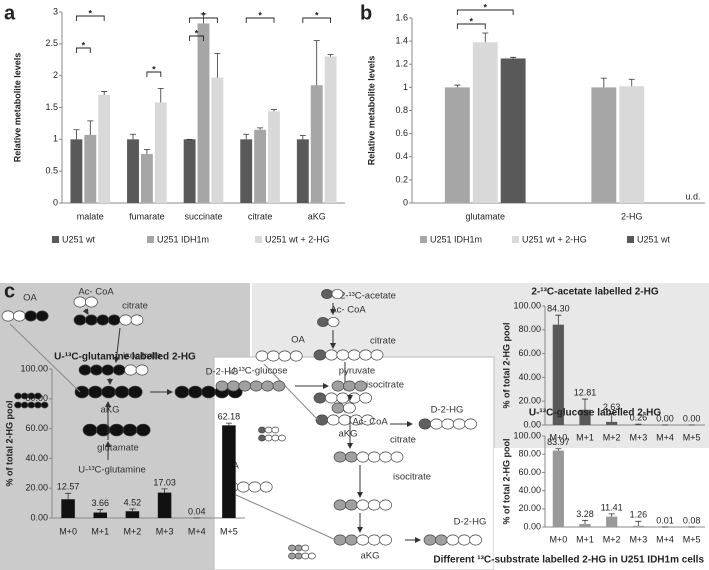  Describe the element at coordinates (401, 64) in the screenshot. I see `y-tick-label: 1.2` at that location.